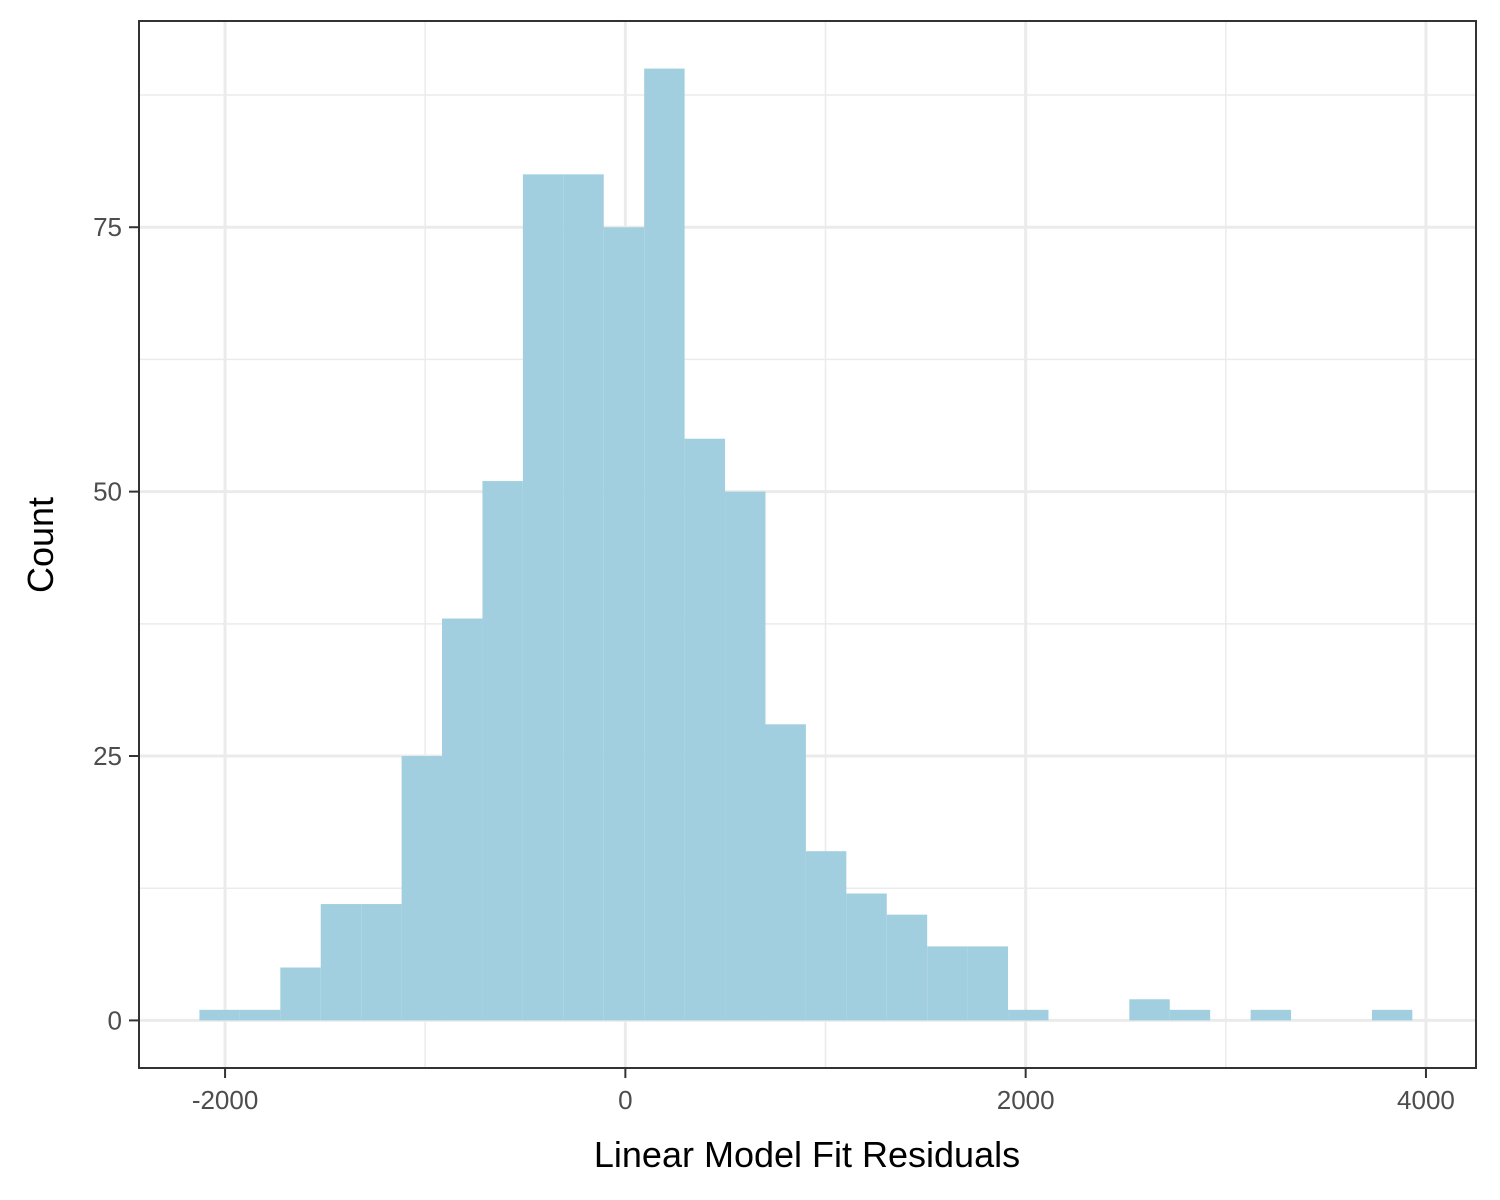 The width and height of the screenshot is (1500, 1200). I want to click on x-tick-label: 2000, so click(1026, 1100).